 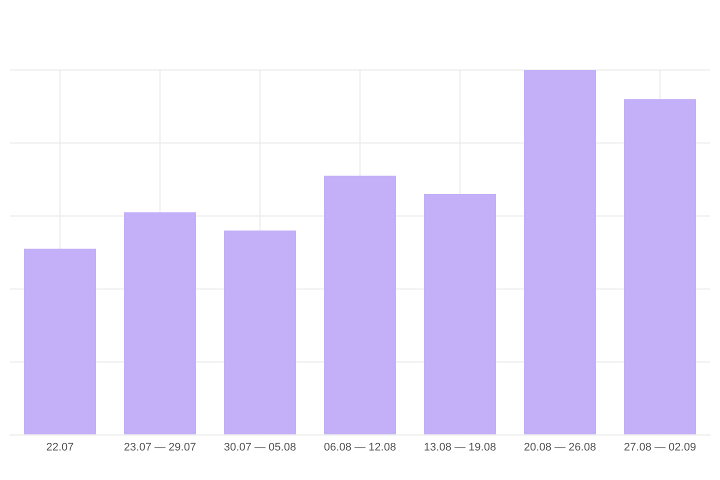 I want to click on x-tick-label: 27.08 — 02.09, so click(x=660, y=447).